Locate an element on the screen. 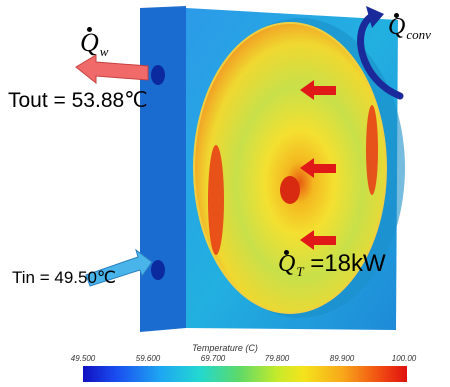 The image size is (450, 387). colorbar-tick: 69.700 is located at coordinates (213, 358).